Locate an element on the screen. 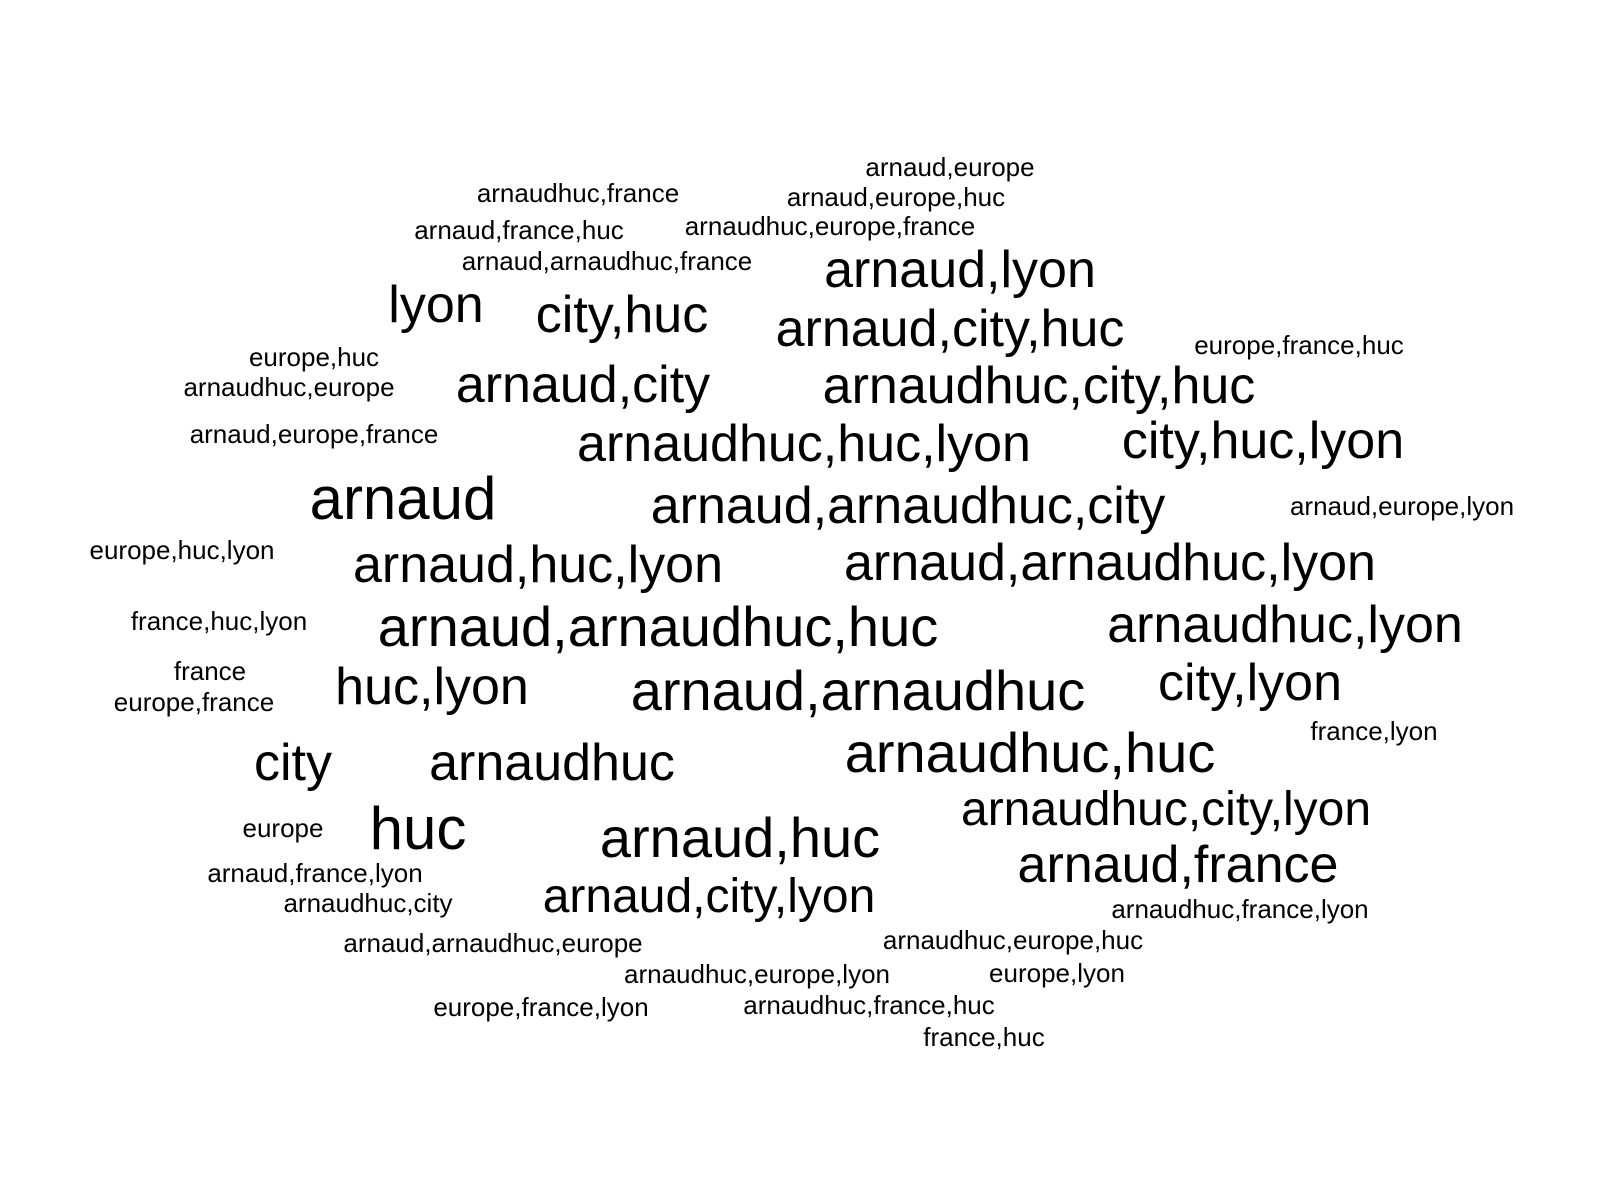  cloud-word: arnaud,city,huc is located at coordinates (950, 329).